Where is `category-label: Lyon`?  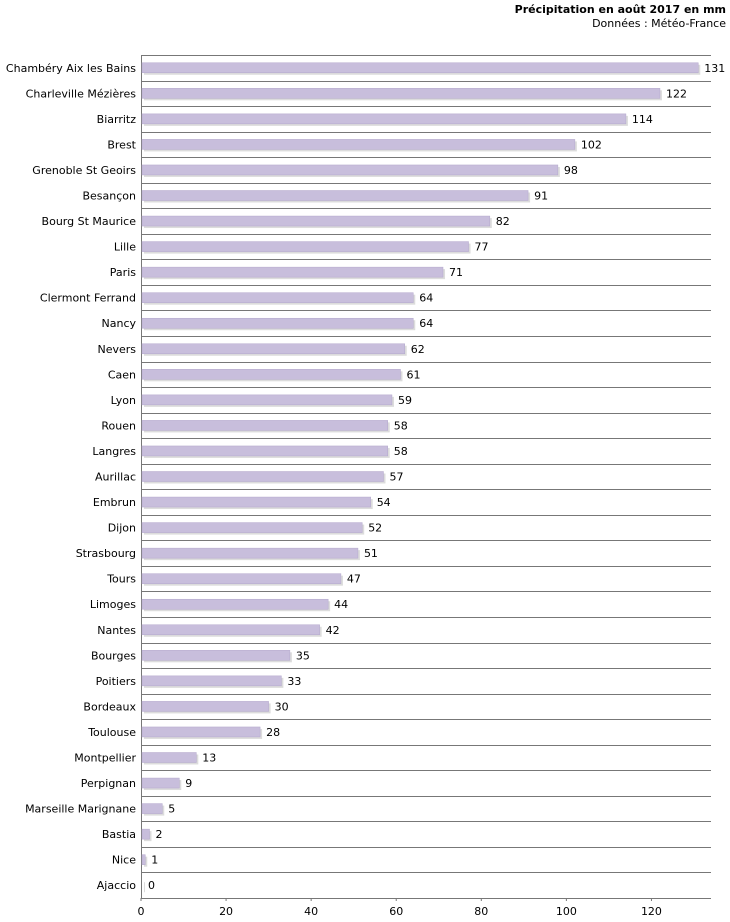
category-label: Lyon is located at coordinates (123, 400).